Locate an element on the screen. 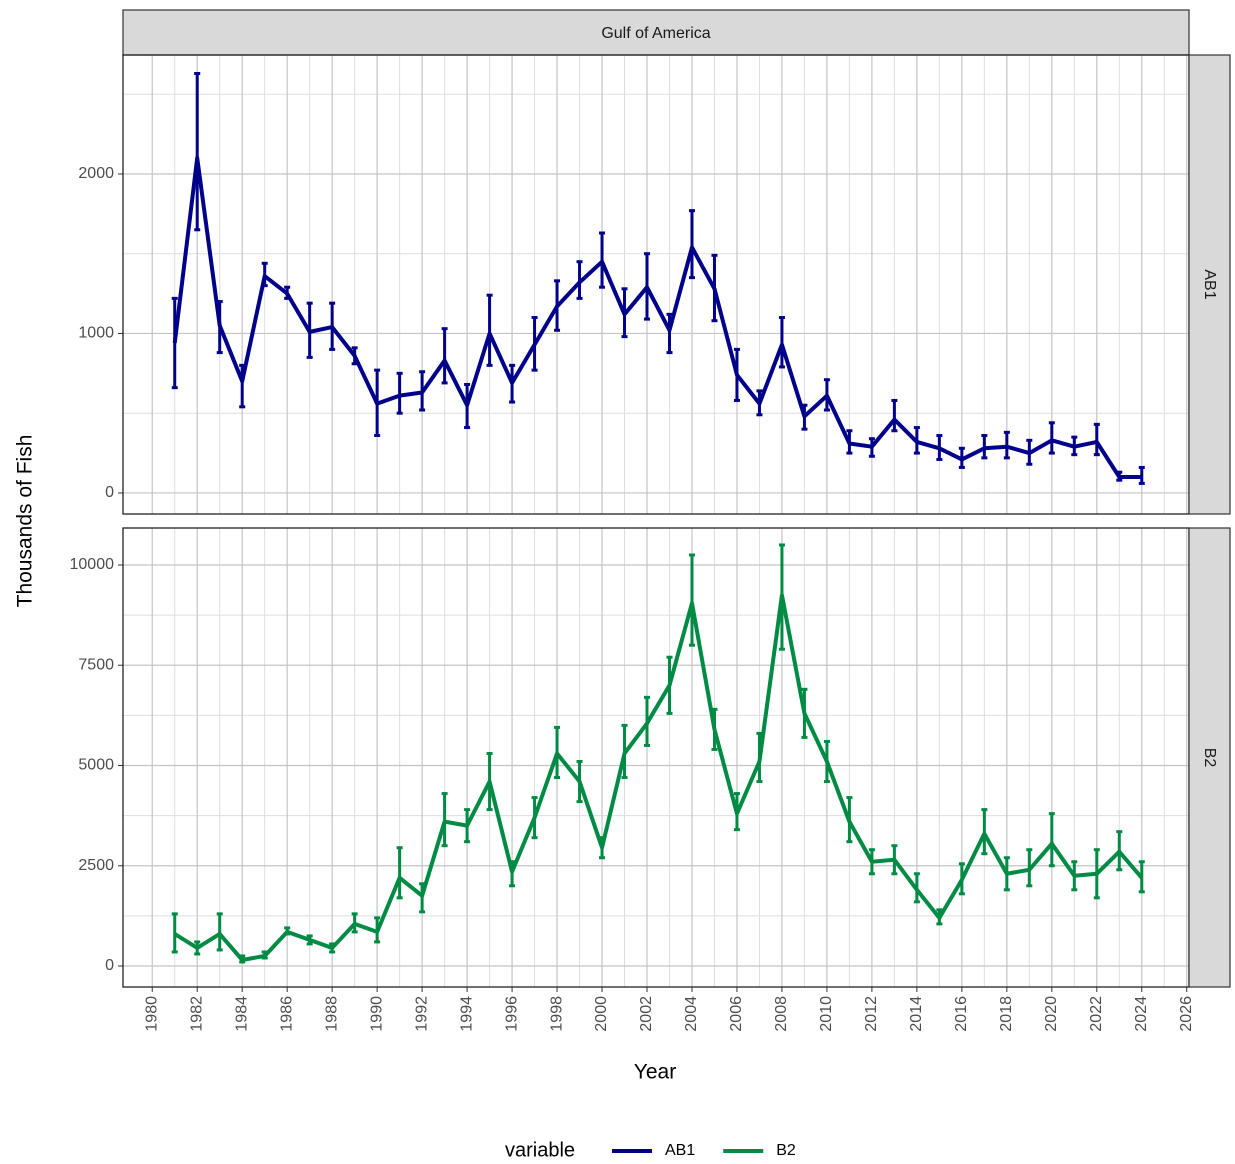 This screenshot has width=1235, height=1164. x-tick-label: 2024 is located at coordinates (1141, 1014).